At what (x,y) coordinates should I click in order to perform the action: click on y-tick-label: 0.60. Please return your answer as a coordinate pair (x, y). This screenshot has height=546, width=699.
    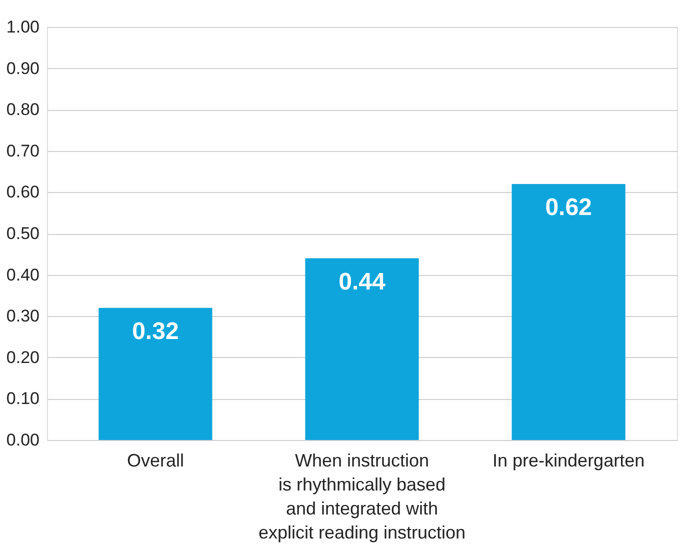
    Looking at the image, I should click on (23, 192).